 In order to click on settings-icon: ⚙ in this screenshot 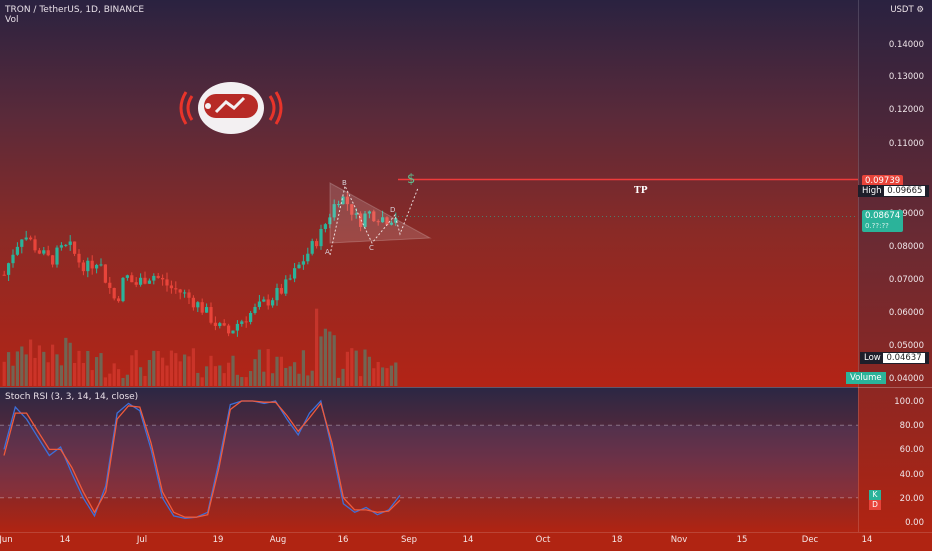, I will do `click(920, 10)`.